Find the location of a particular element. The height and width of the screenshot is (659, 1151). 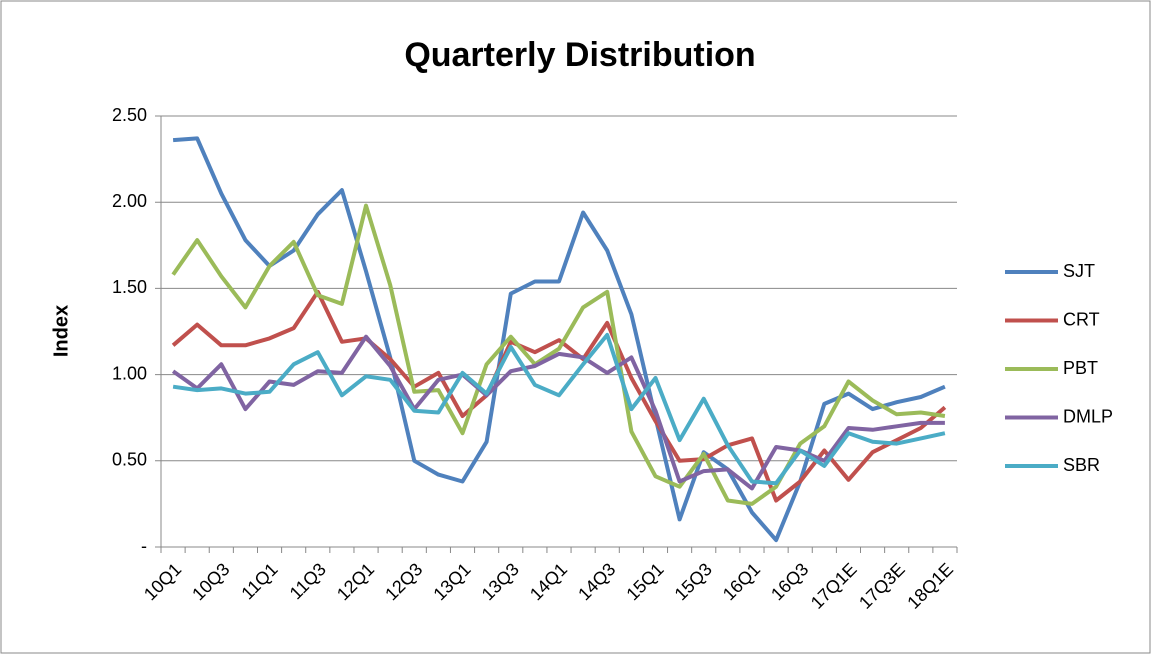

y-tick-label: 0.50 is located at coordinates (129, 460).